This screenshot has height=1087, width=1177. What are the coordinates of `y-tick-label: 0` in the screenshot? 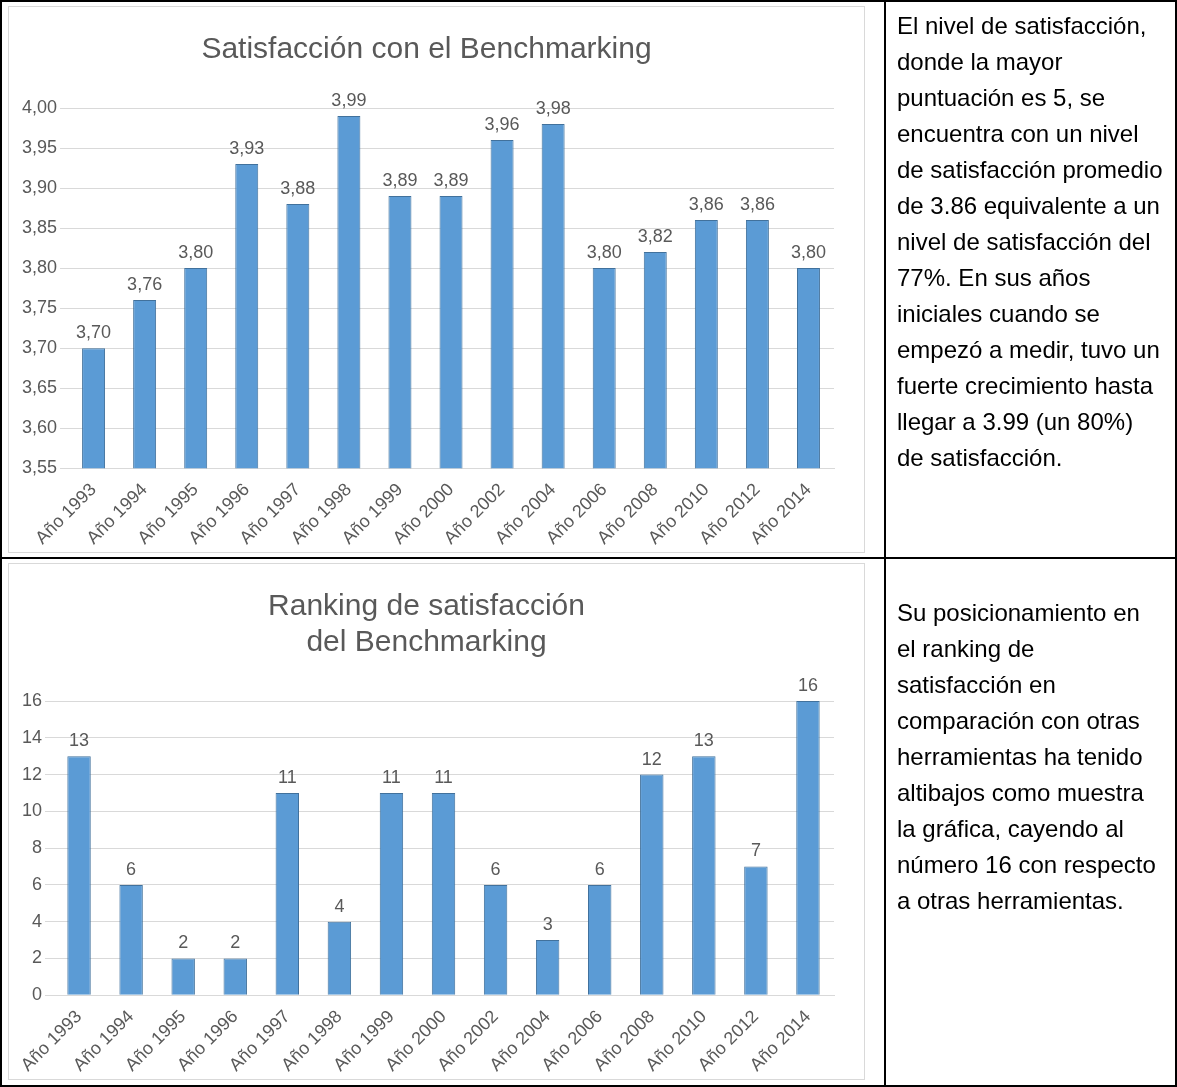 It's located at (37, 994).